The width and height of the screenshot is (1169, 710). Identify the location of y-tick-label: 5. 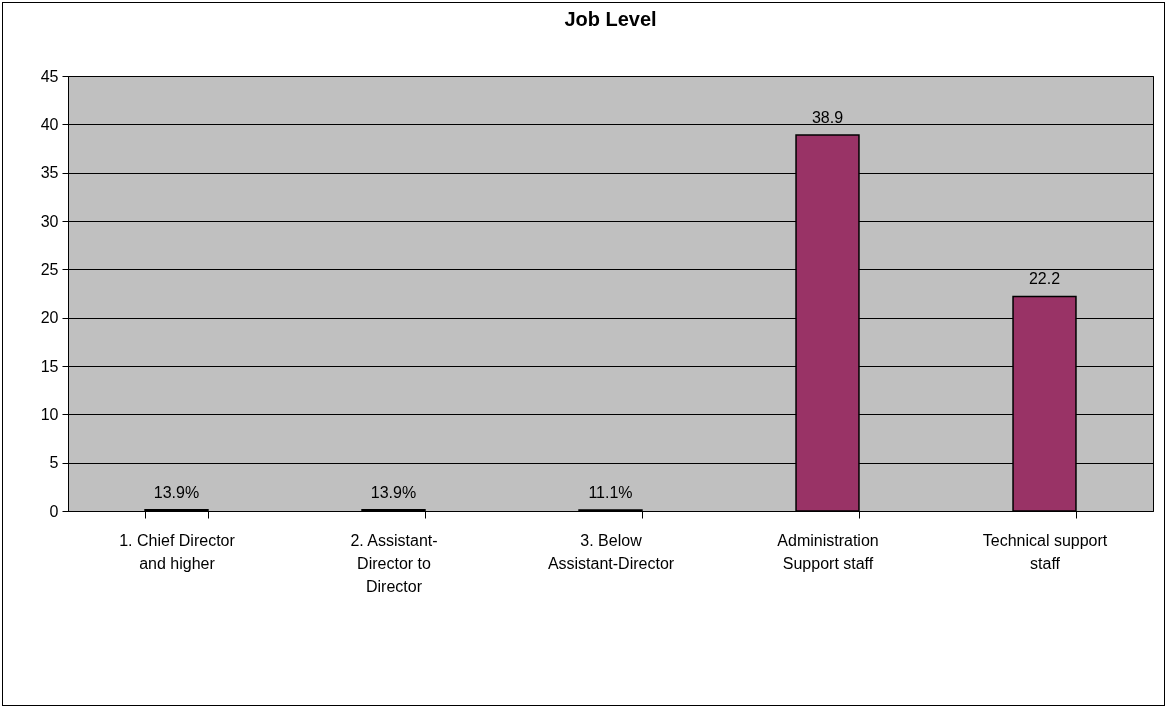
(54, 463).